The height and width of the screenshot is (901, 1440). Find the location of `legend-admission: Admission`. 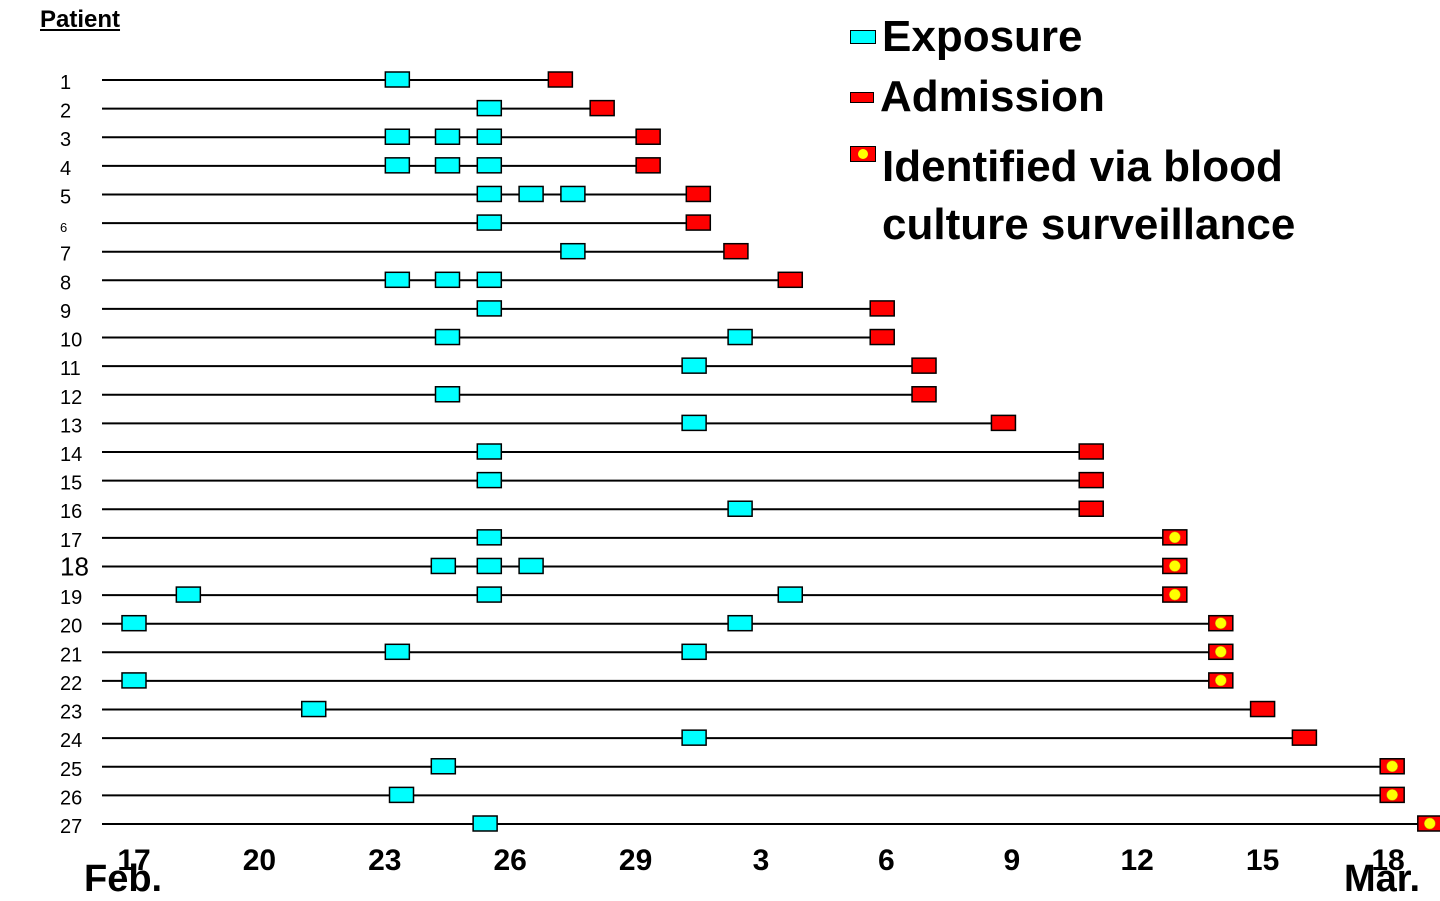

legend-admission: Admission is located at coordinates (977, 97).